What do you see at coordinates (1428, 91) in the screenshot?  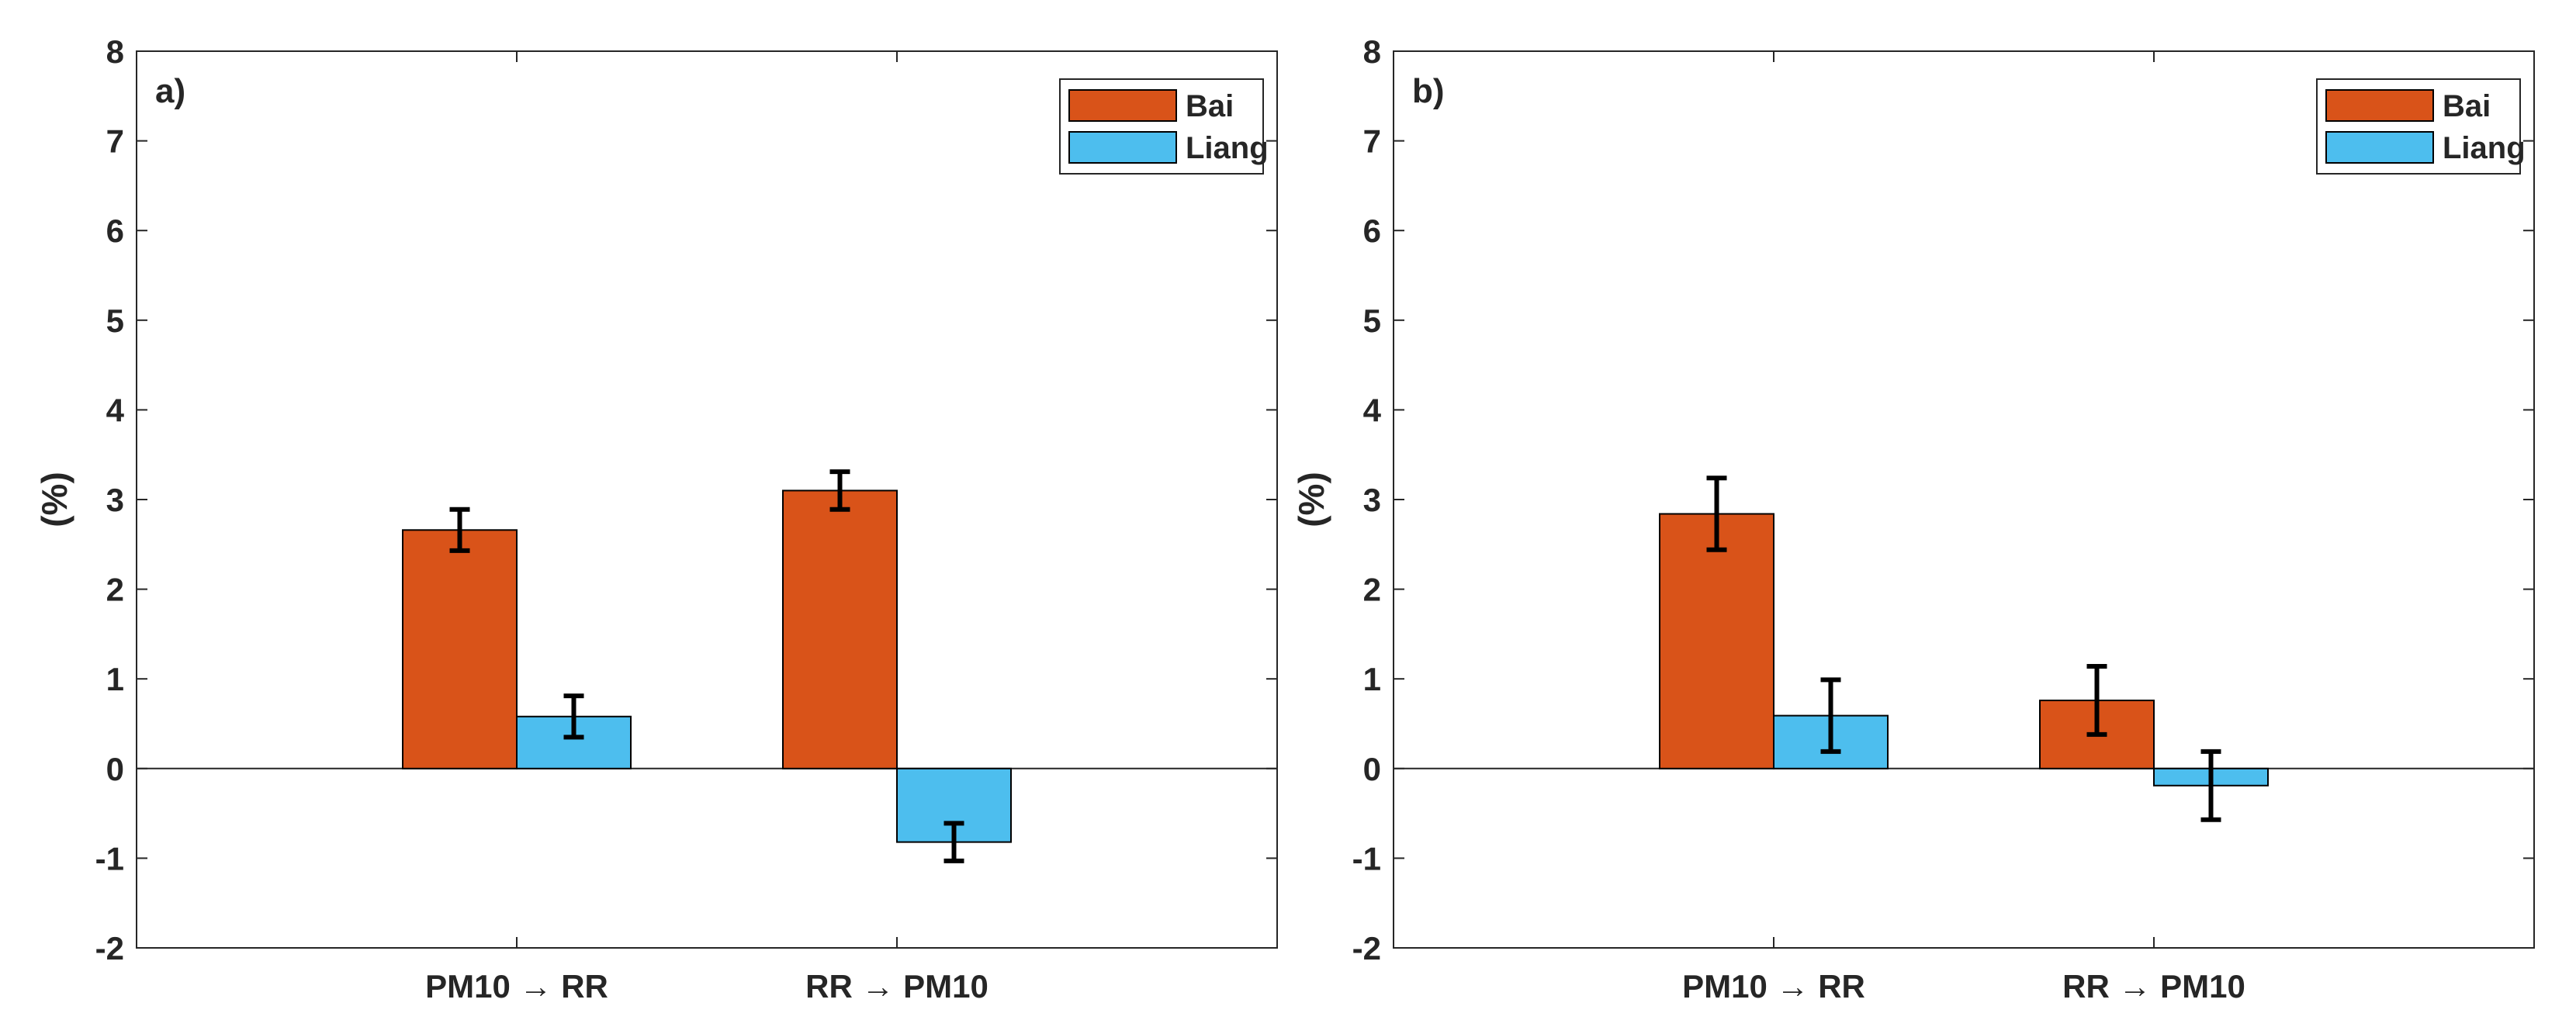 I see `panel-label: b)` at bounding box center [1428, 91].